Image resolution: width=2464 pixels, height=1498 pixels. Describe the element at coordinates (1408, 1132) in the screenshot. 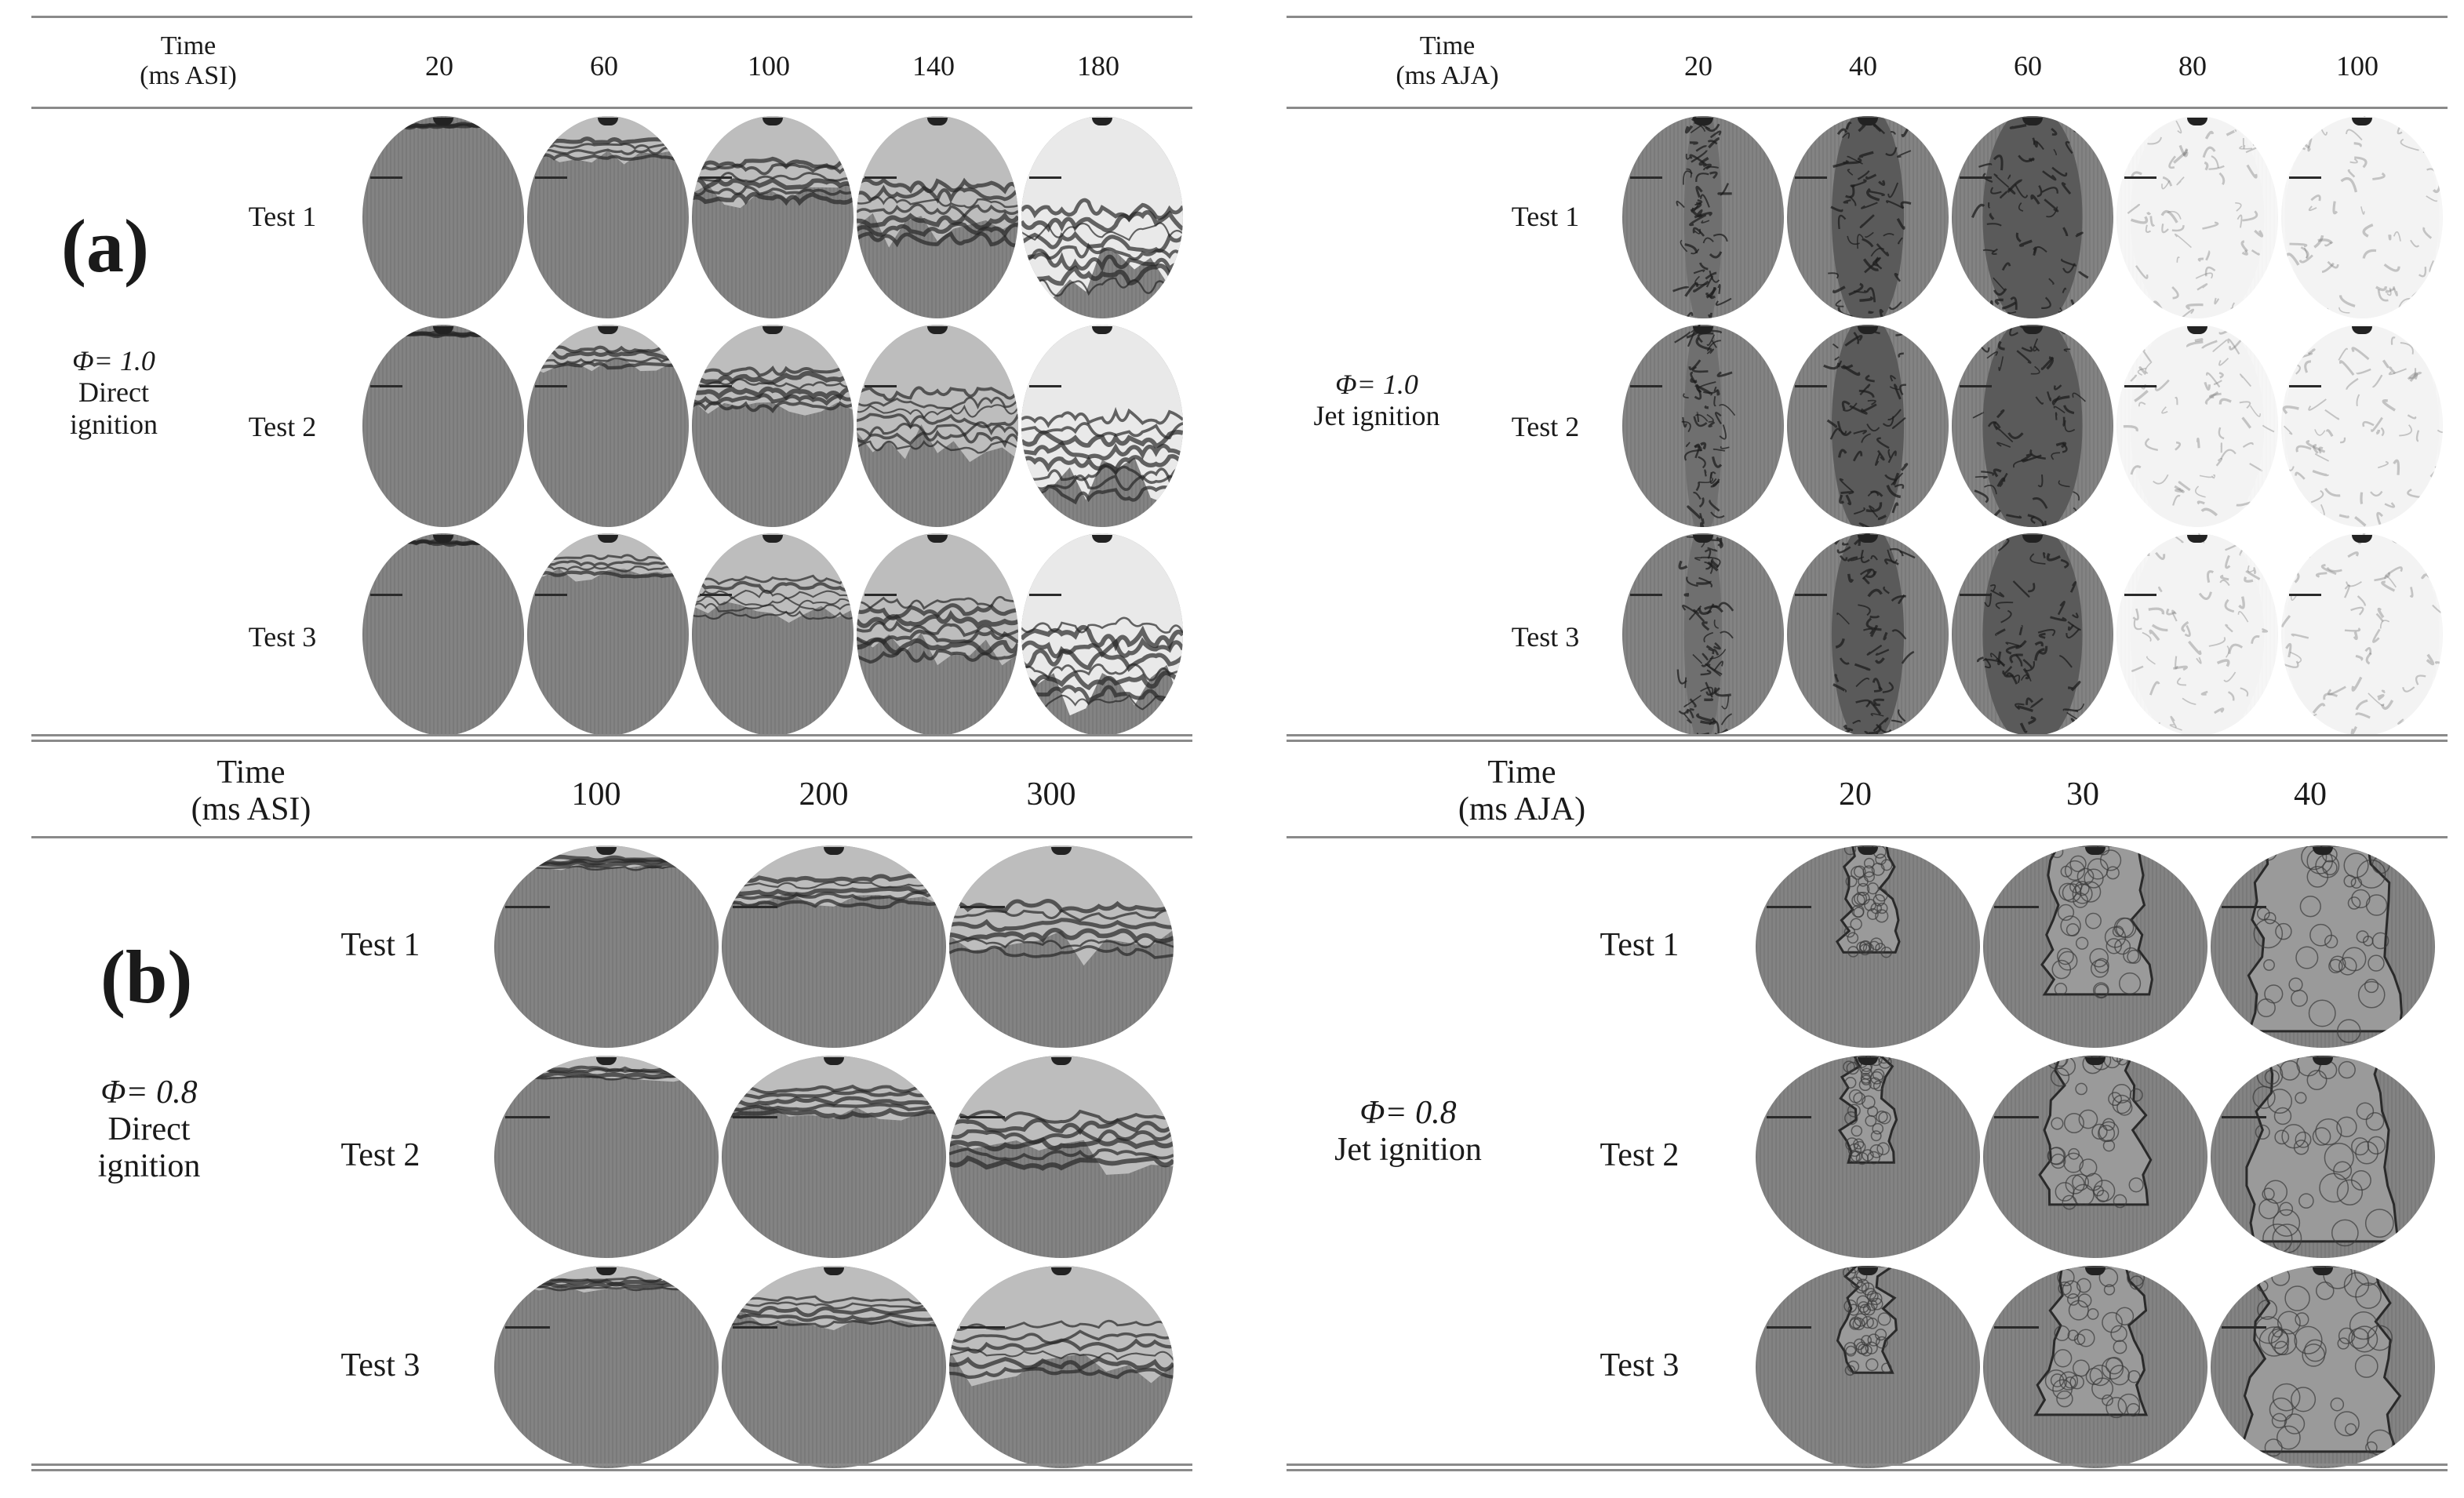

I see `condition-label-b-jet: Φ= 0.8 Jet ignition` at that location.